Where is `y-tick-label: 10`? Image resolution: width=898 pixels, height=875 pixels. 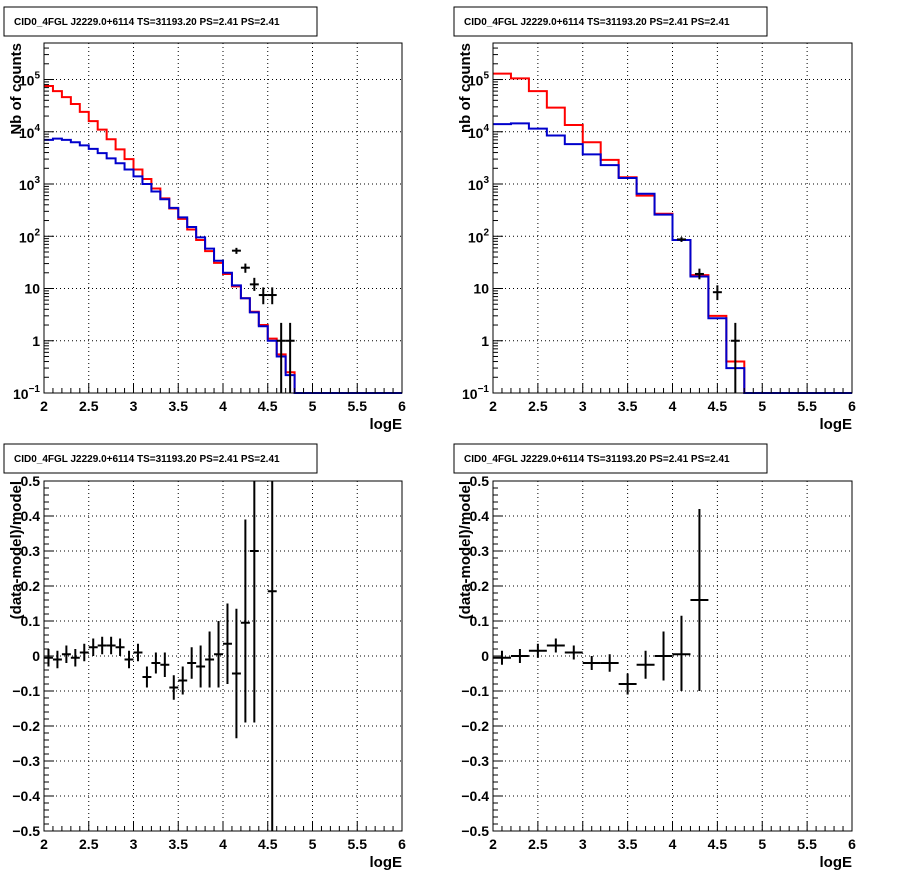
y-tick-label: 10 is located at coordinates (32, 289).